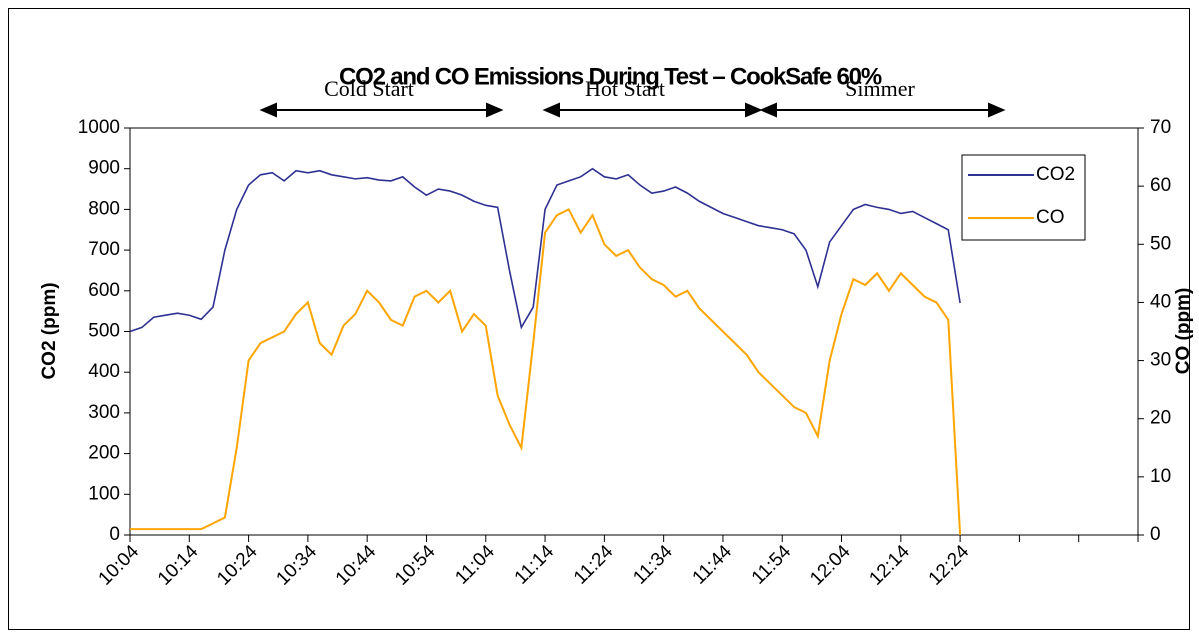  Describe the element at coordinates (104, 249) in the screenshot. I see `y-tick-label: 700` at that location.